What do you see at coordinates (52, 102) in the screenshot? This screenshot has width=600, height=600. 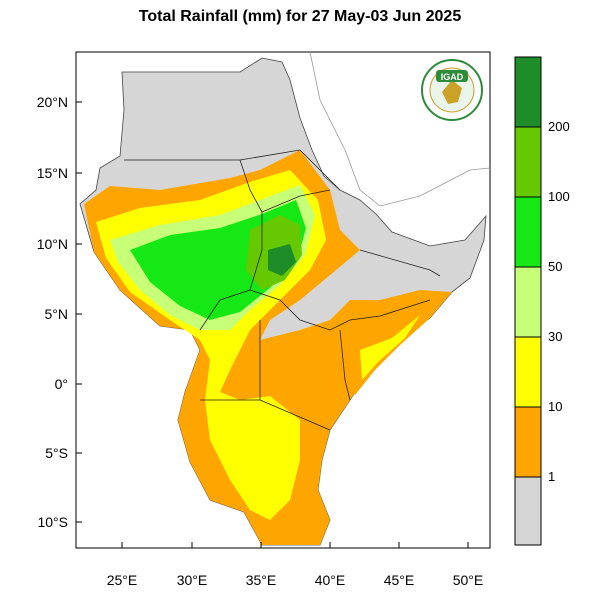 I see `lat-label-20n: 20°N` at bounding box center [52, 102].